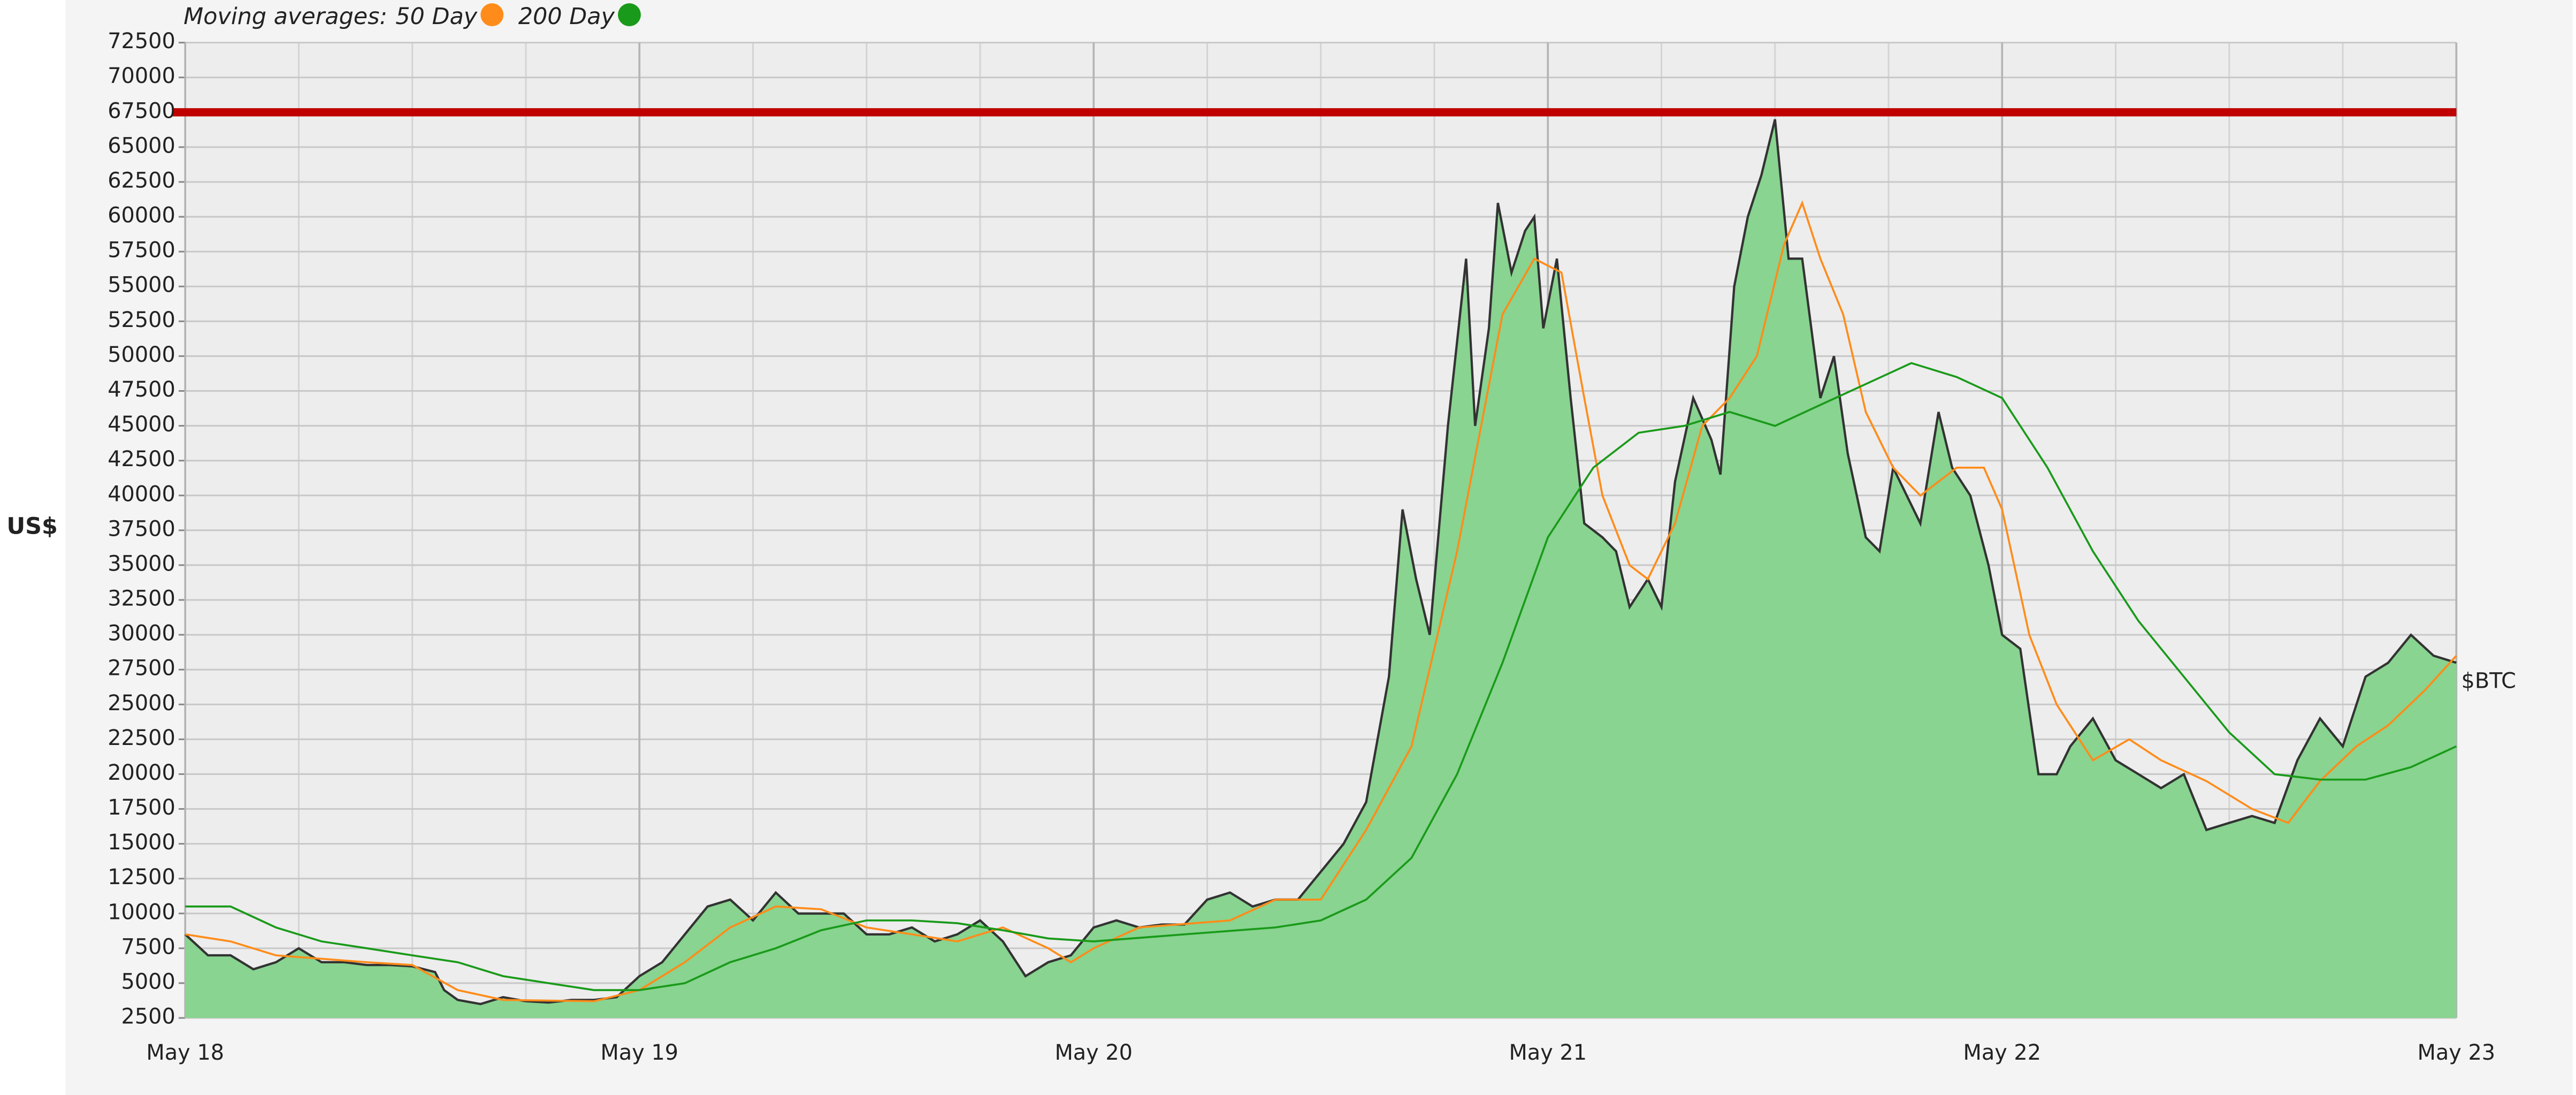 The height and width of the screenshot is (1095, 2576). What do you see at coordinates (436, 16) in the screenshot?
I see `legend-label: 50 Day` at bounding box center [436, 16].